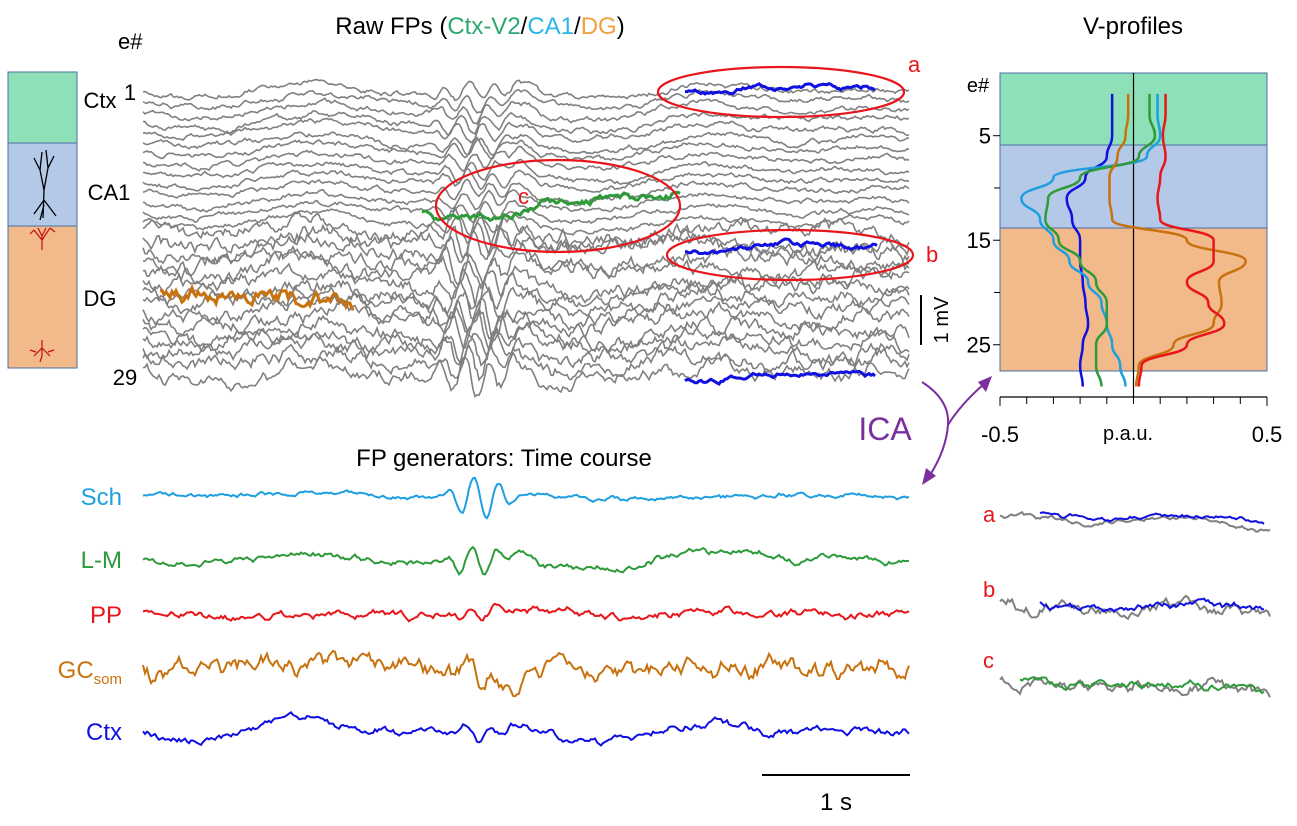  Describe the element at coordinates (257, 297) in the screenshot. I see `dg-overlay` at that location.